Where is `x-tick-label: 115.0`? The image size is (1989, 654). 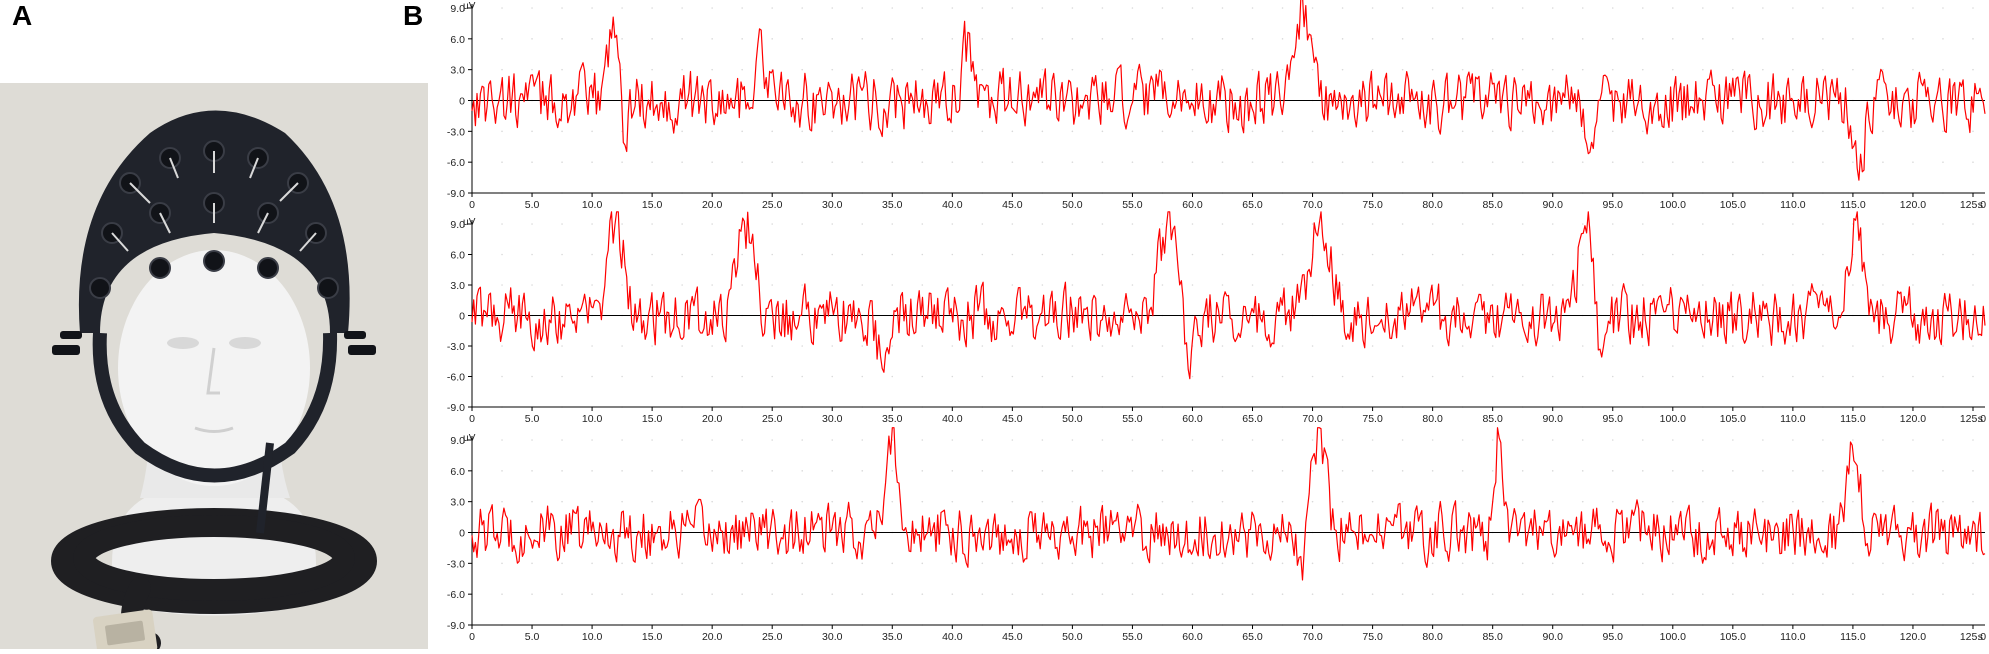 x-tick-label: 115.0 is located at coordinates (1853, 637).